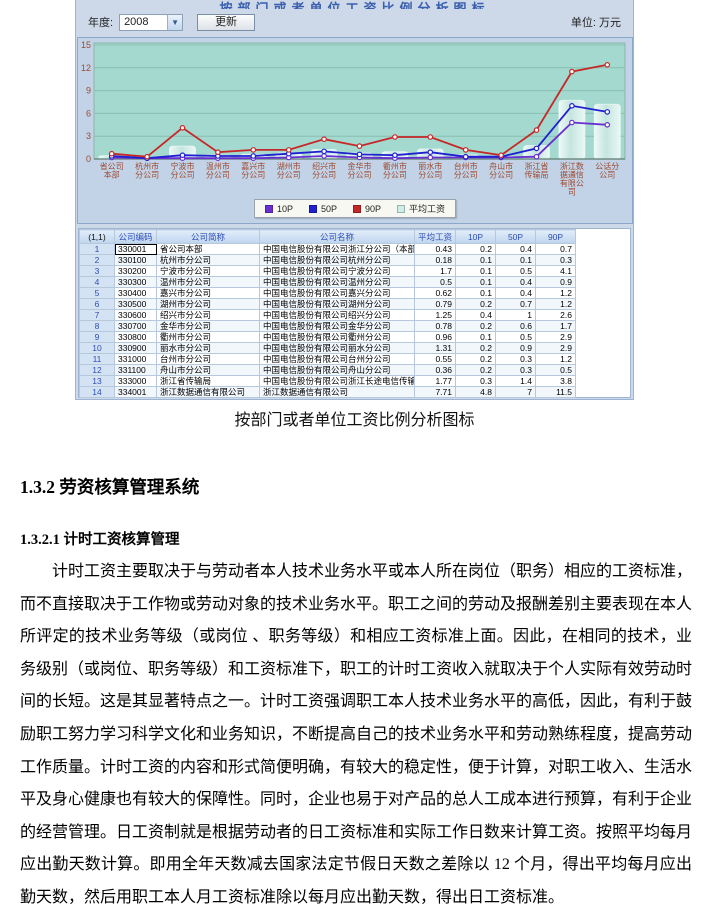  What do you see at coordinates (435, 370) in the screenshot?
I see `table-cell: 0.36` at bounding box center [435, 370].